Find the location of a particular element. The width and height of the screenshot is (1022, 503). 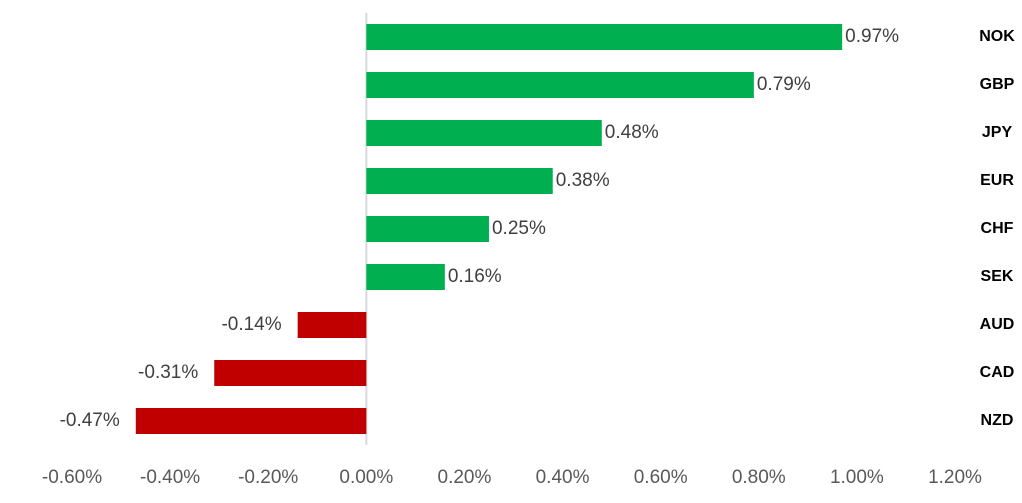

category-label: AUD is located at coordinates (997, 324).